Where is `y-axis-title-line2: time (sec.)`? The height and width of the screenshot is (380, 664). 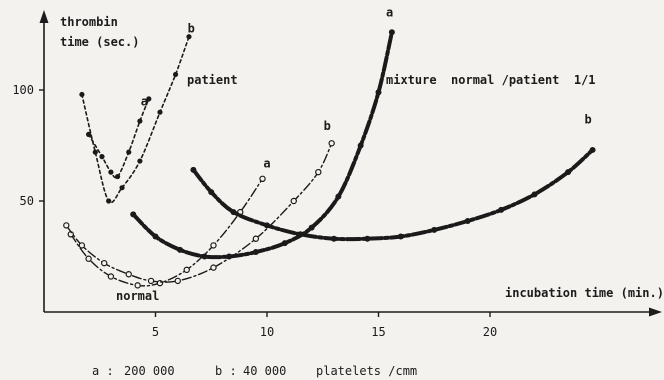 y-axis-title-line2: time (sec.) is located at coordinates (99, 42).